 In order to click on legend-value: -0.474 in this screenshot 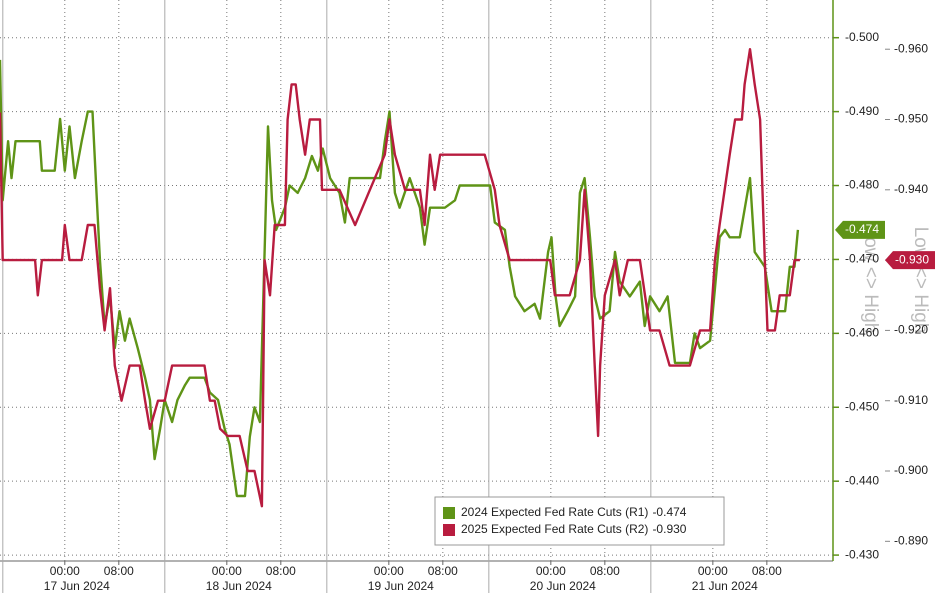, I will do `click(669, 512)`.